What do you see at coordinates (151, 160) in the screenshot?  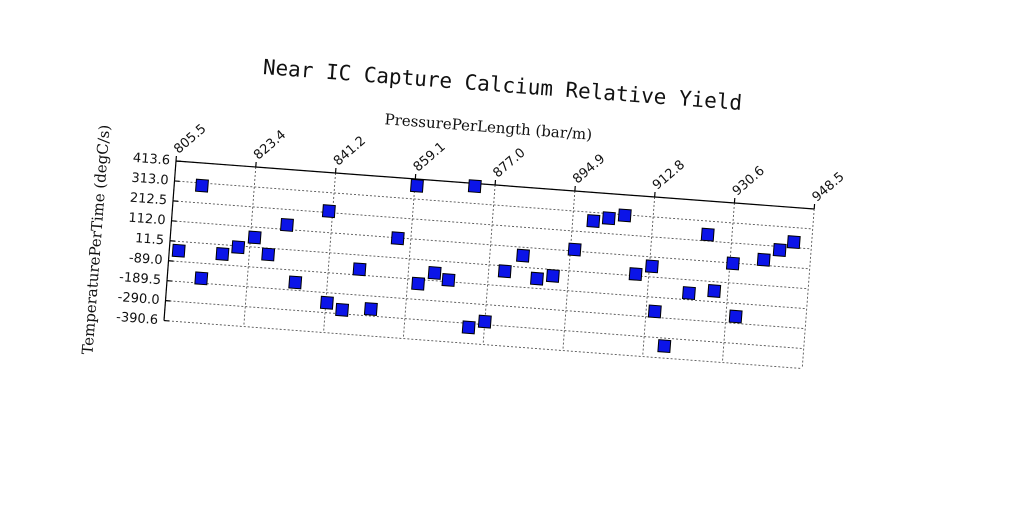 I see `y-tick-label: 413.6` at bounding box center [151, 160].